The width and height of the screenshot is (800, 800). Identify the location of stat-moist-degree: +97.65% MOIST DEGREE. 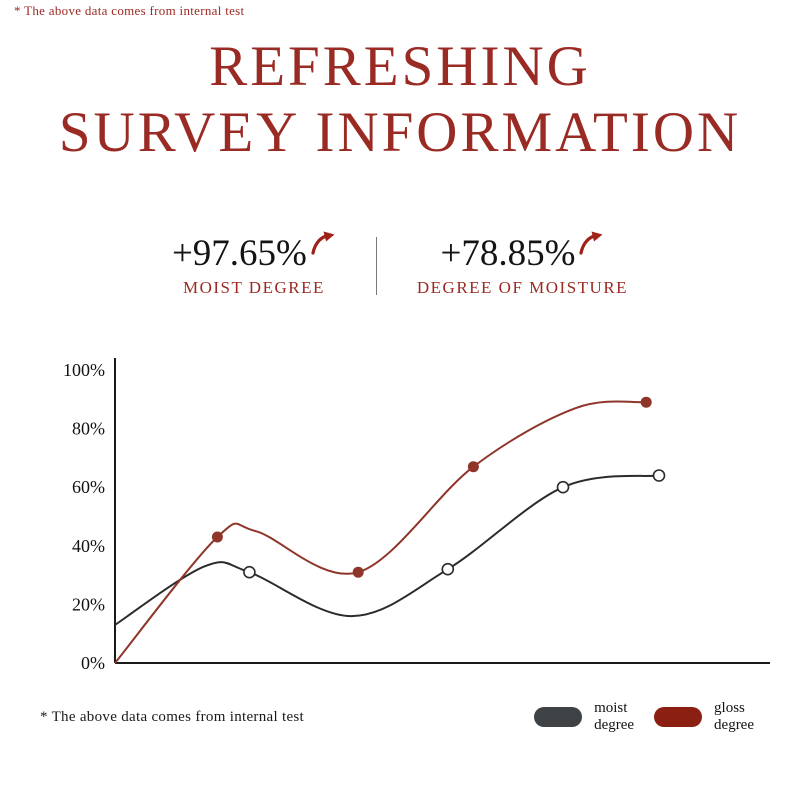
(253, 264).